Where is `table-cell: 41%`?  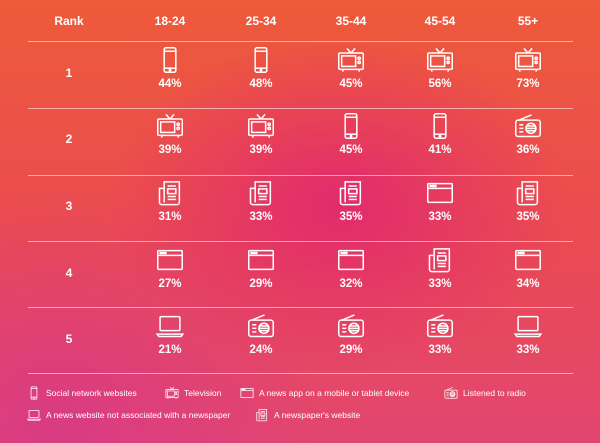
table-cell: 41% is located at coordinates (440, 134).